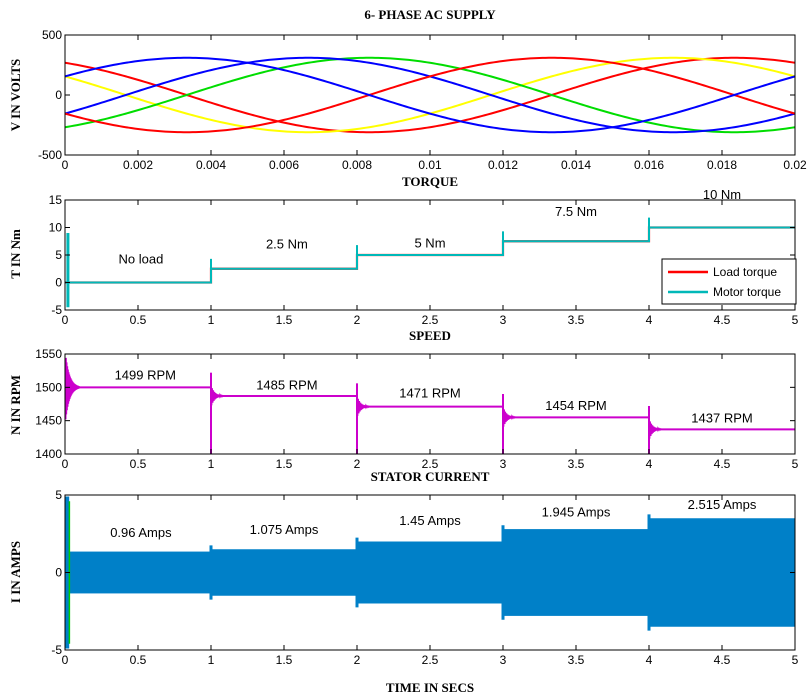 This screenshot has width=810, height=698. What do you see at coordinates (430, 520) in the screenshot?
I see `data-label: 1.45 Amps` at bounding box center [430, 520].